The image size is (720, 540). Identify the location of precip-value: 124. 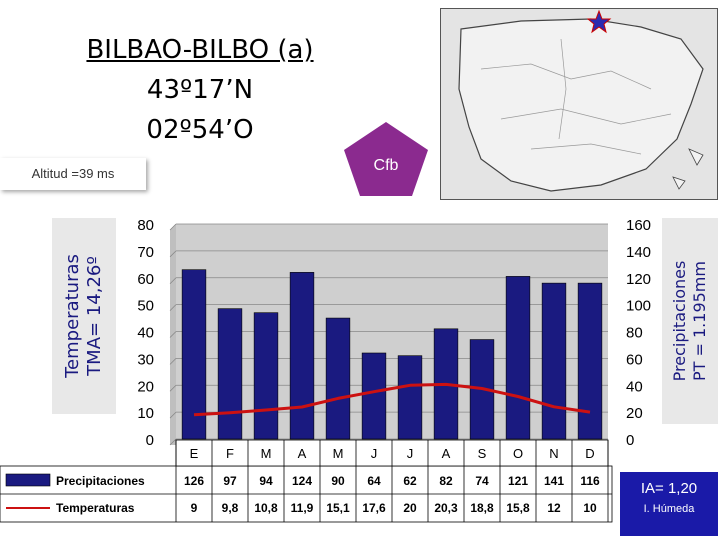
(302, 481).